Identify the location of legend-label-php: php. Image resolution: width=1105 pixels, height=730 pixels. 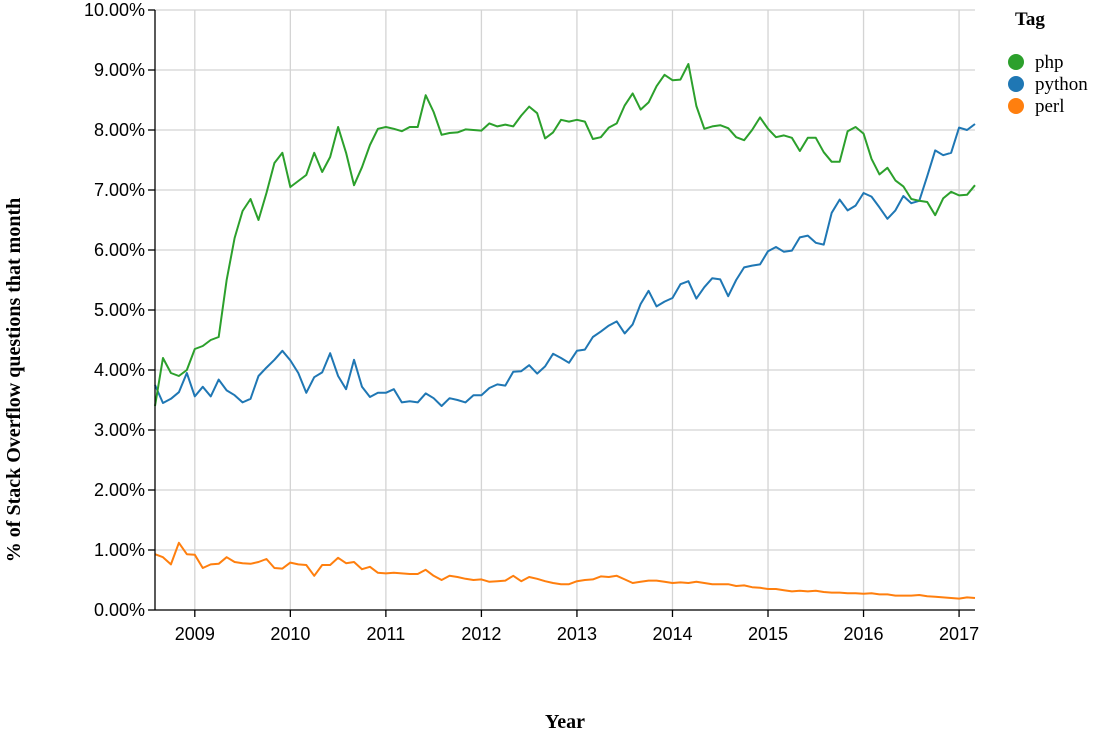
(1049, 62).